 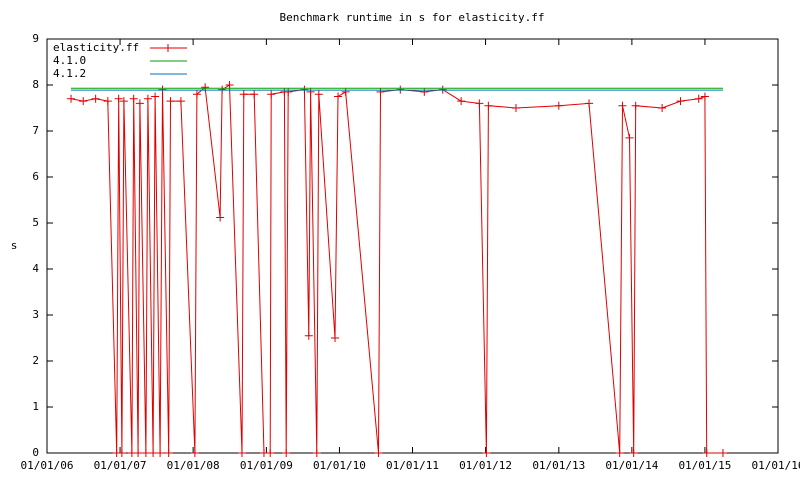 What do you see at coordinates (35, 360) in the screenshot?
I see `y-tick-label: 2` at bounding box center [35, 360].